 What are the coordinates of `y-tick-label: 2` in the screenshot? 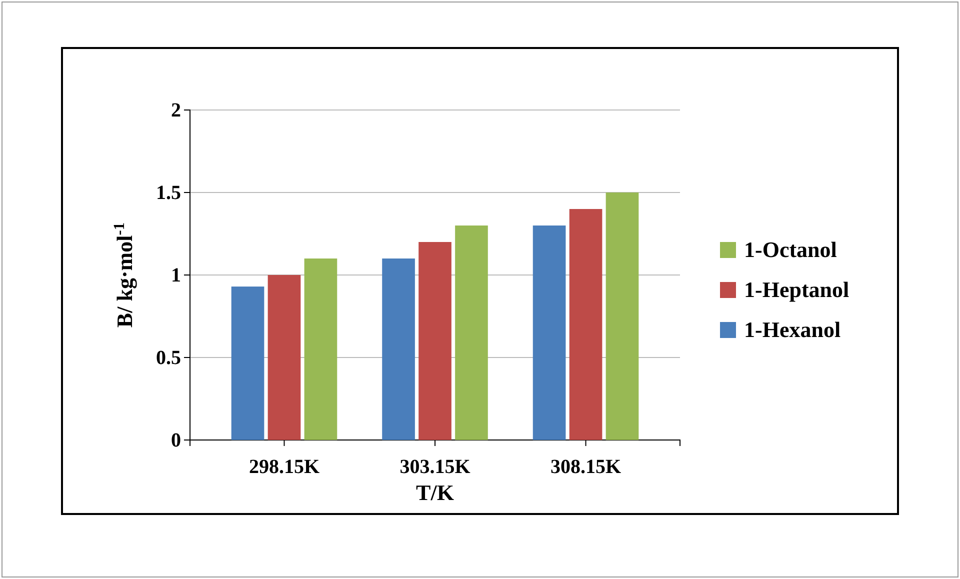 It's located at (176, 110).